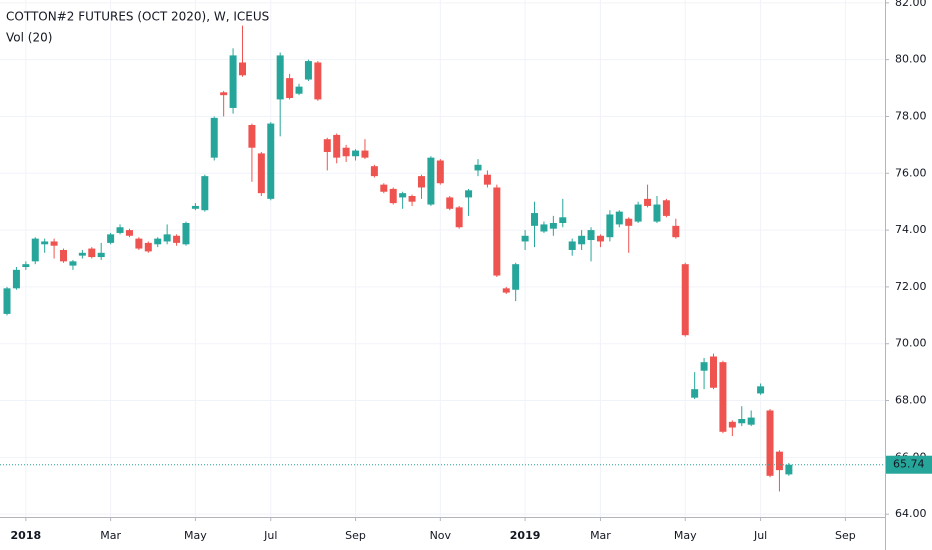 The width and height of the screenshot is (932, 550). What do you see at coordinates (911, 400) in the screenshot?
I see `y-tick-label: 68.00` at bounding box center [911, 400].